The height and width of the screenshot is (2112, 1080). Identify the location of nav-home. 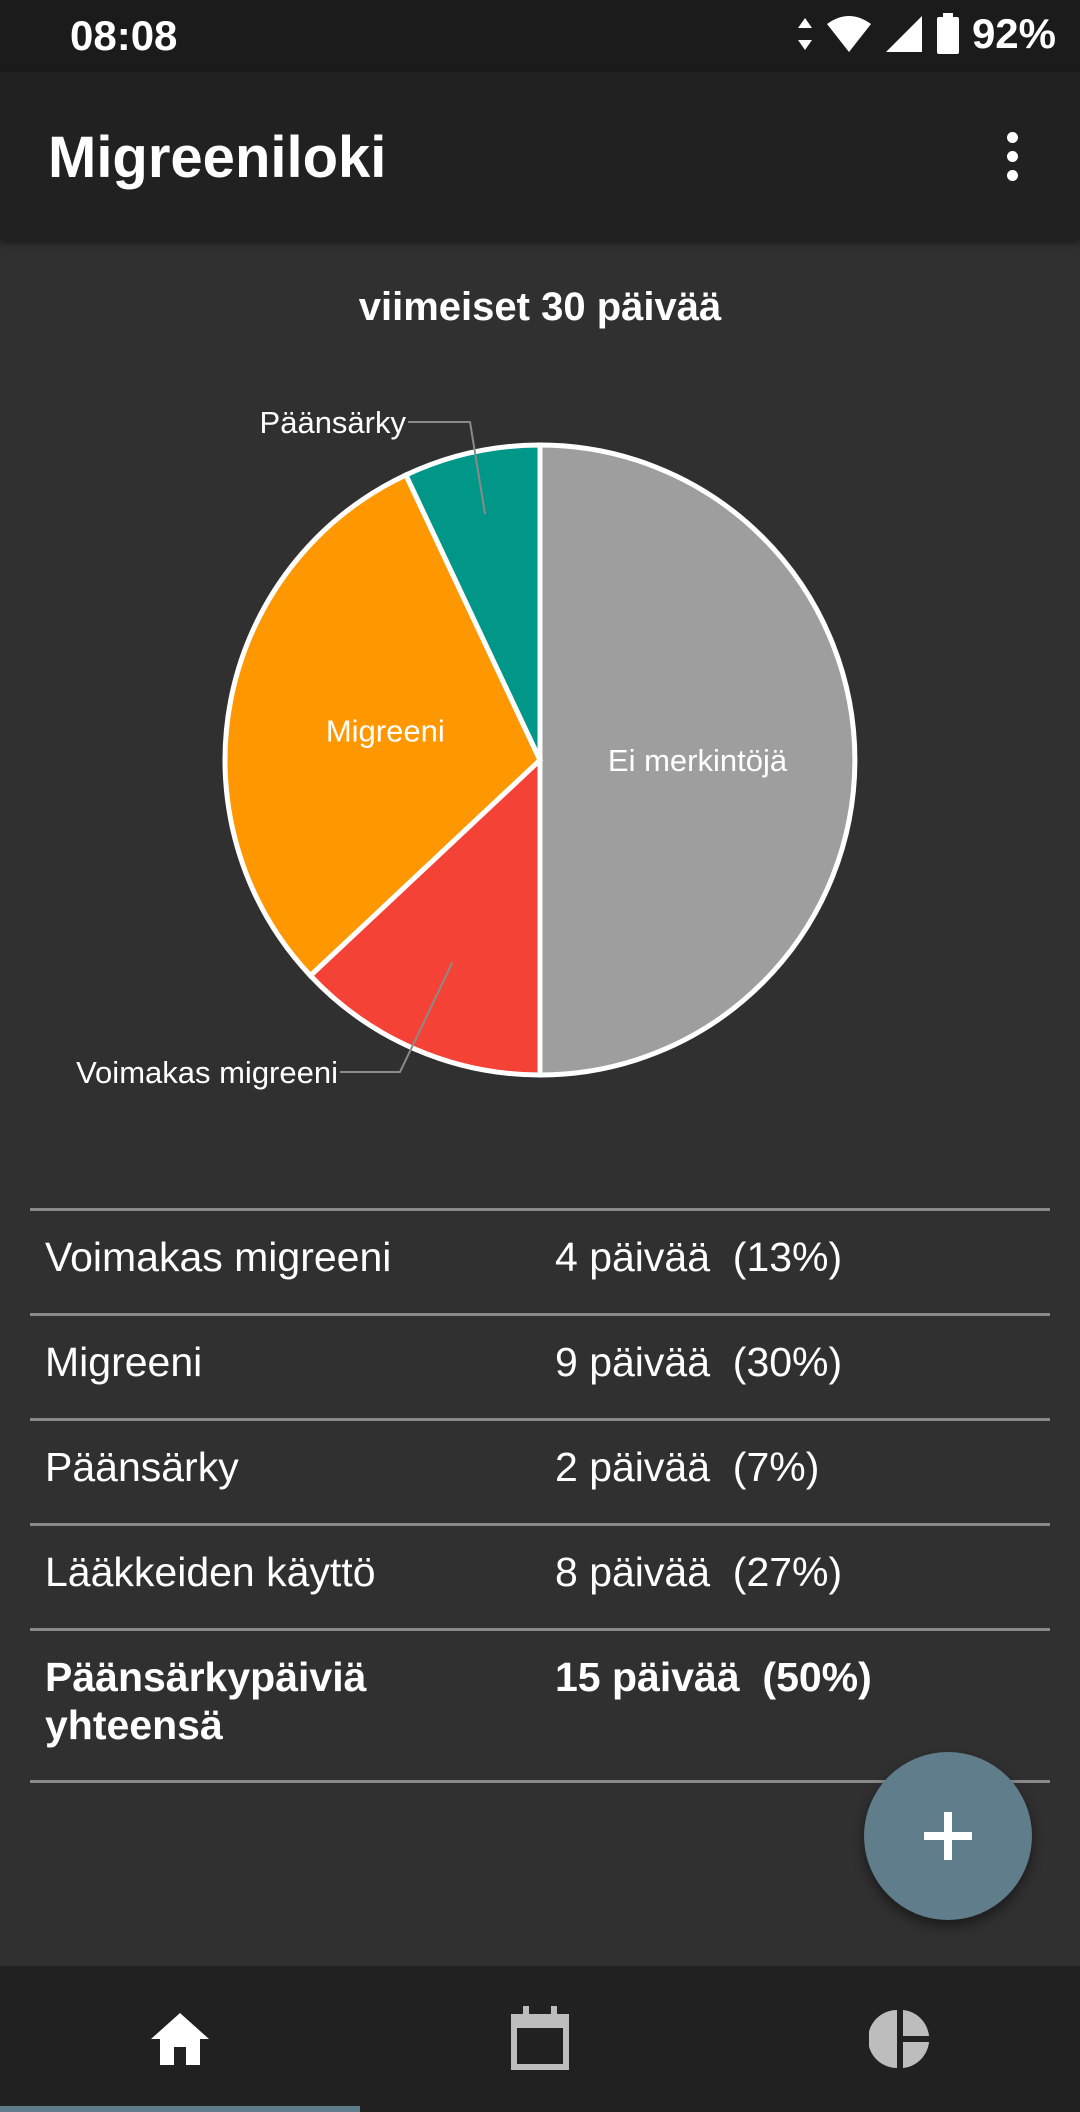
(180, 2039).